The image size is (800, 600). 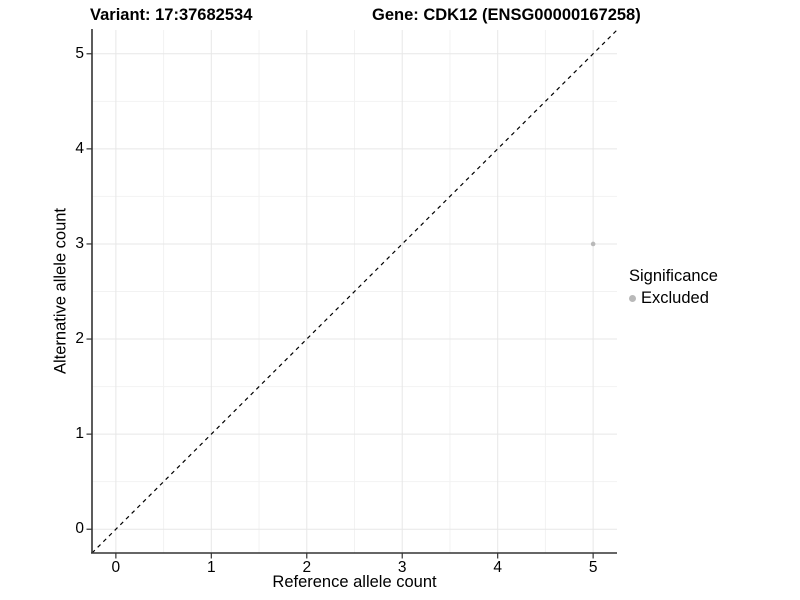 What do you see at coordinates (79, 339) in the screenshot?
I see `y-tick-label: 2` at bounding box center [79, 339].